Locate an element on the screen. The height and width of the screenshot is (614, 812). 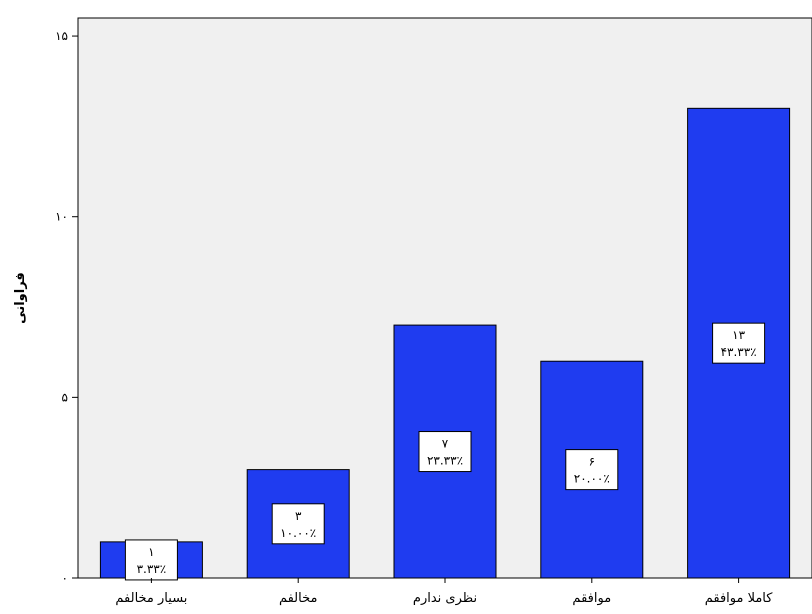
data-label-count: ۱ is located at coordinates (151, 552).